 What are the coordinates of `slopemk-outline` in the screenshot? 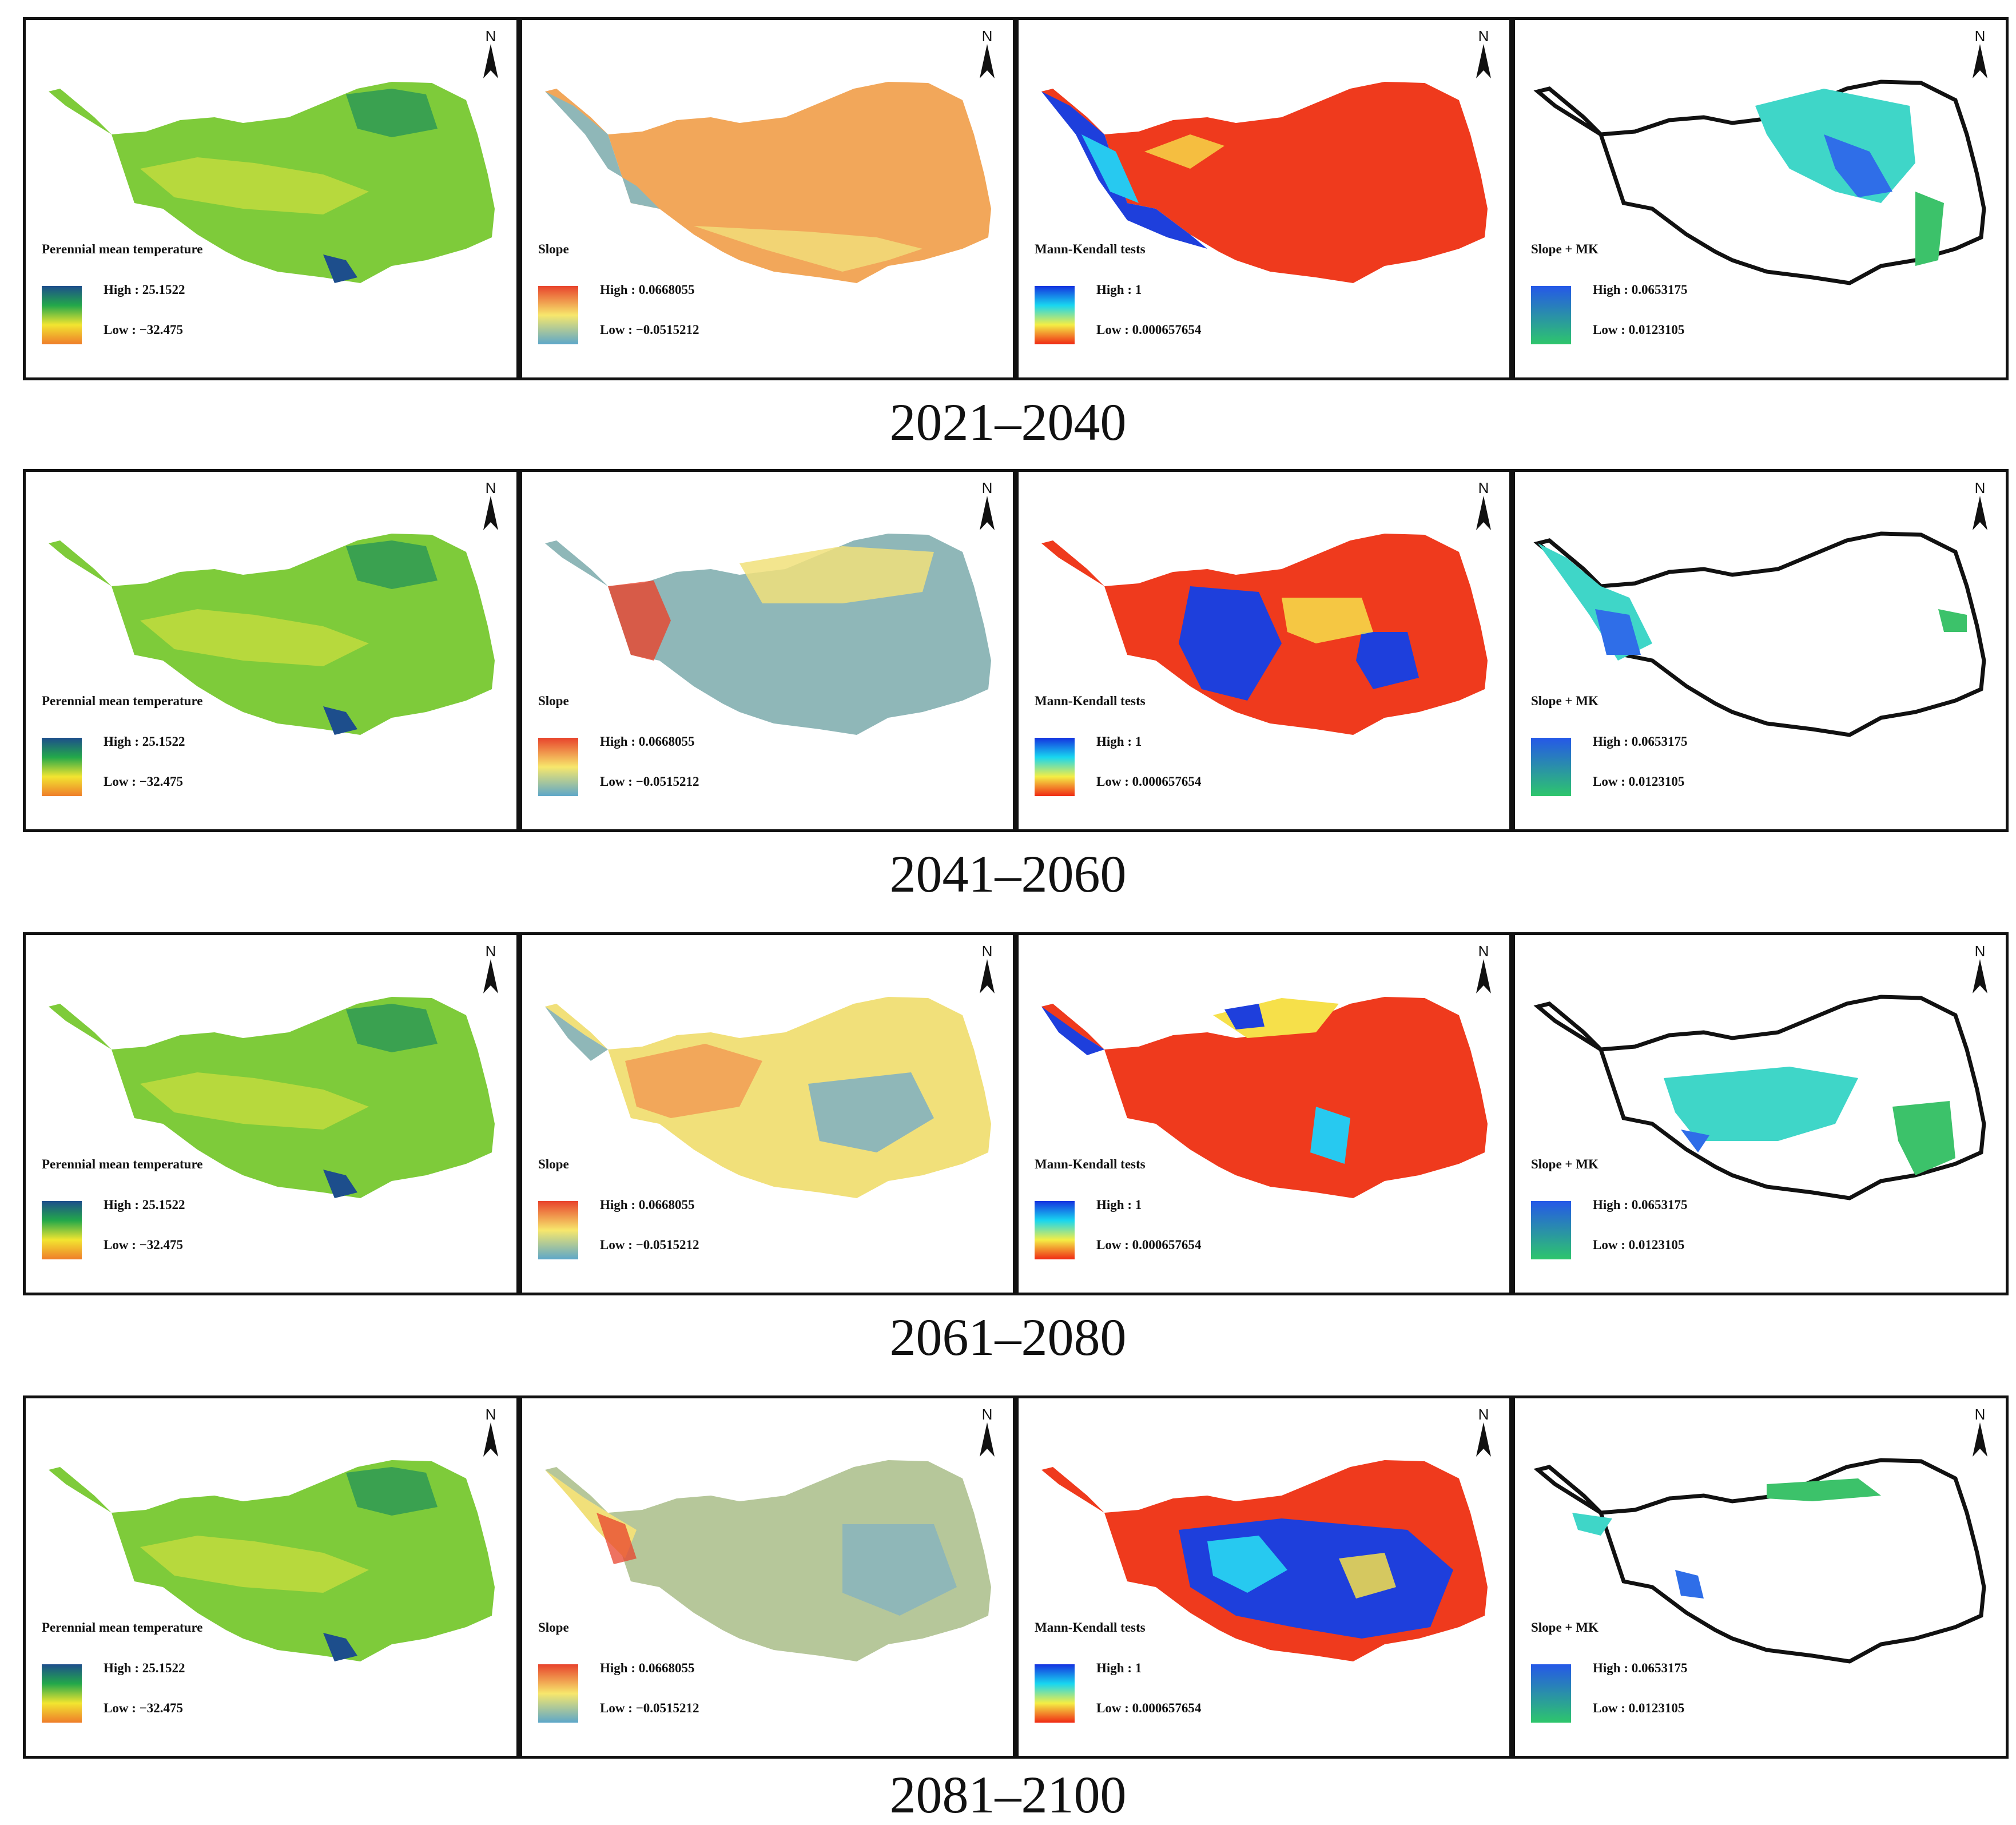 It's located at (1759, 634).